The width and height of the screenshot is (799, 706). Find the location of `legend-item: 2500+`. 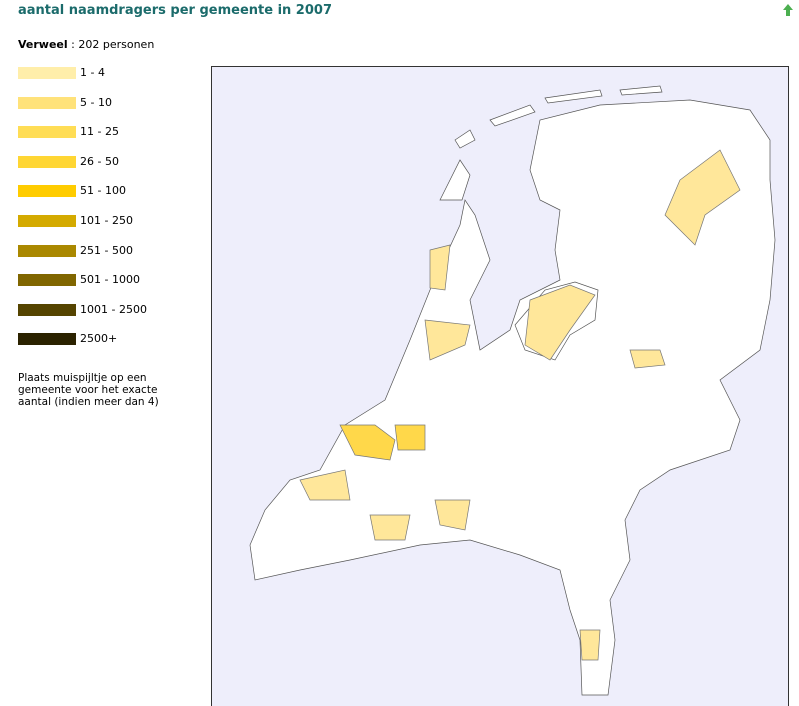

legend-item: 2500+ is located at coordinates (67, 339).